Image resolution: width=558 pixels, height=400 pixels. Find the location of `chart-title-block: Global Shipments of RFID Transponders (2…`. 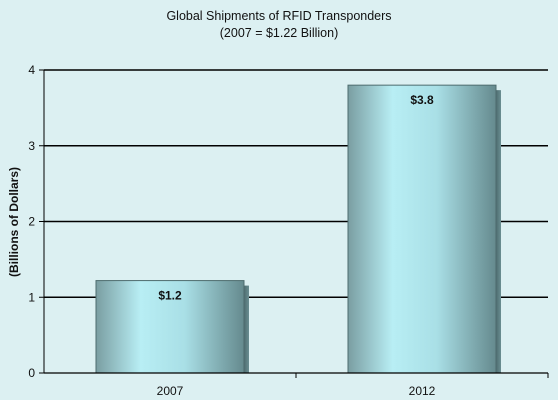

chart-title-block: Global Shipments of RFID Transponders (2… is located at coordinates (279, 25).